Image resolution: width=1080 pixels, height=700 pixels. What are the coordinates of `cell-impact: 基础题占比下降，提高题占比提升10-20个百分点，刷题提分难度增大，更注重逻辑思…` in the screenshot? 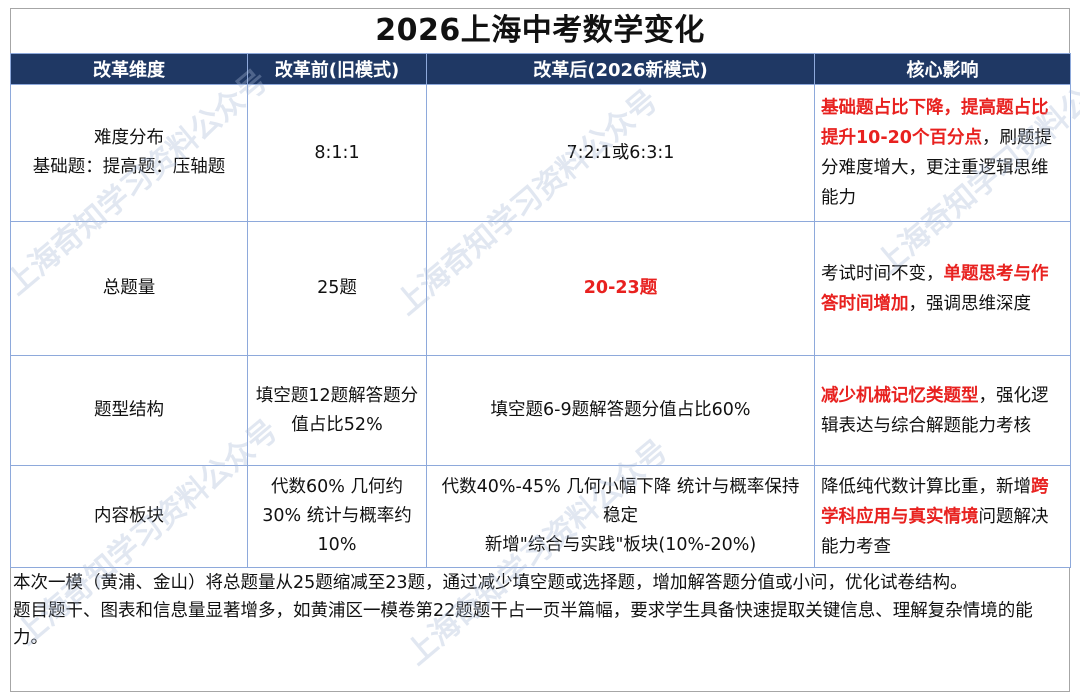 It's located at (942, 153).